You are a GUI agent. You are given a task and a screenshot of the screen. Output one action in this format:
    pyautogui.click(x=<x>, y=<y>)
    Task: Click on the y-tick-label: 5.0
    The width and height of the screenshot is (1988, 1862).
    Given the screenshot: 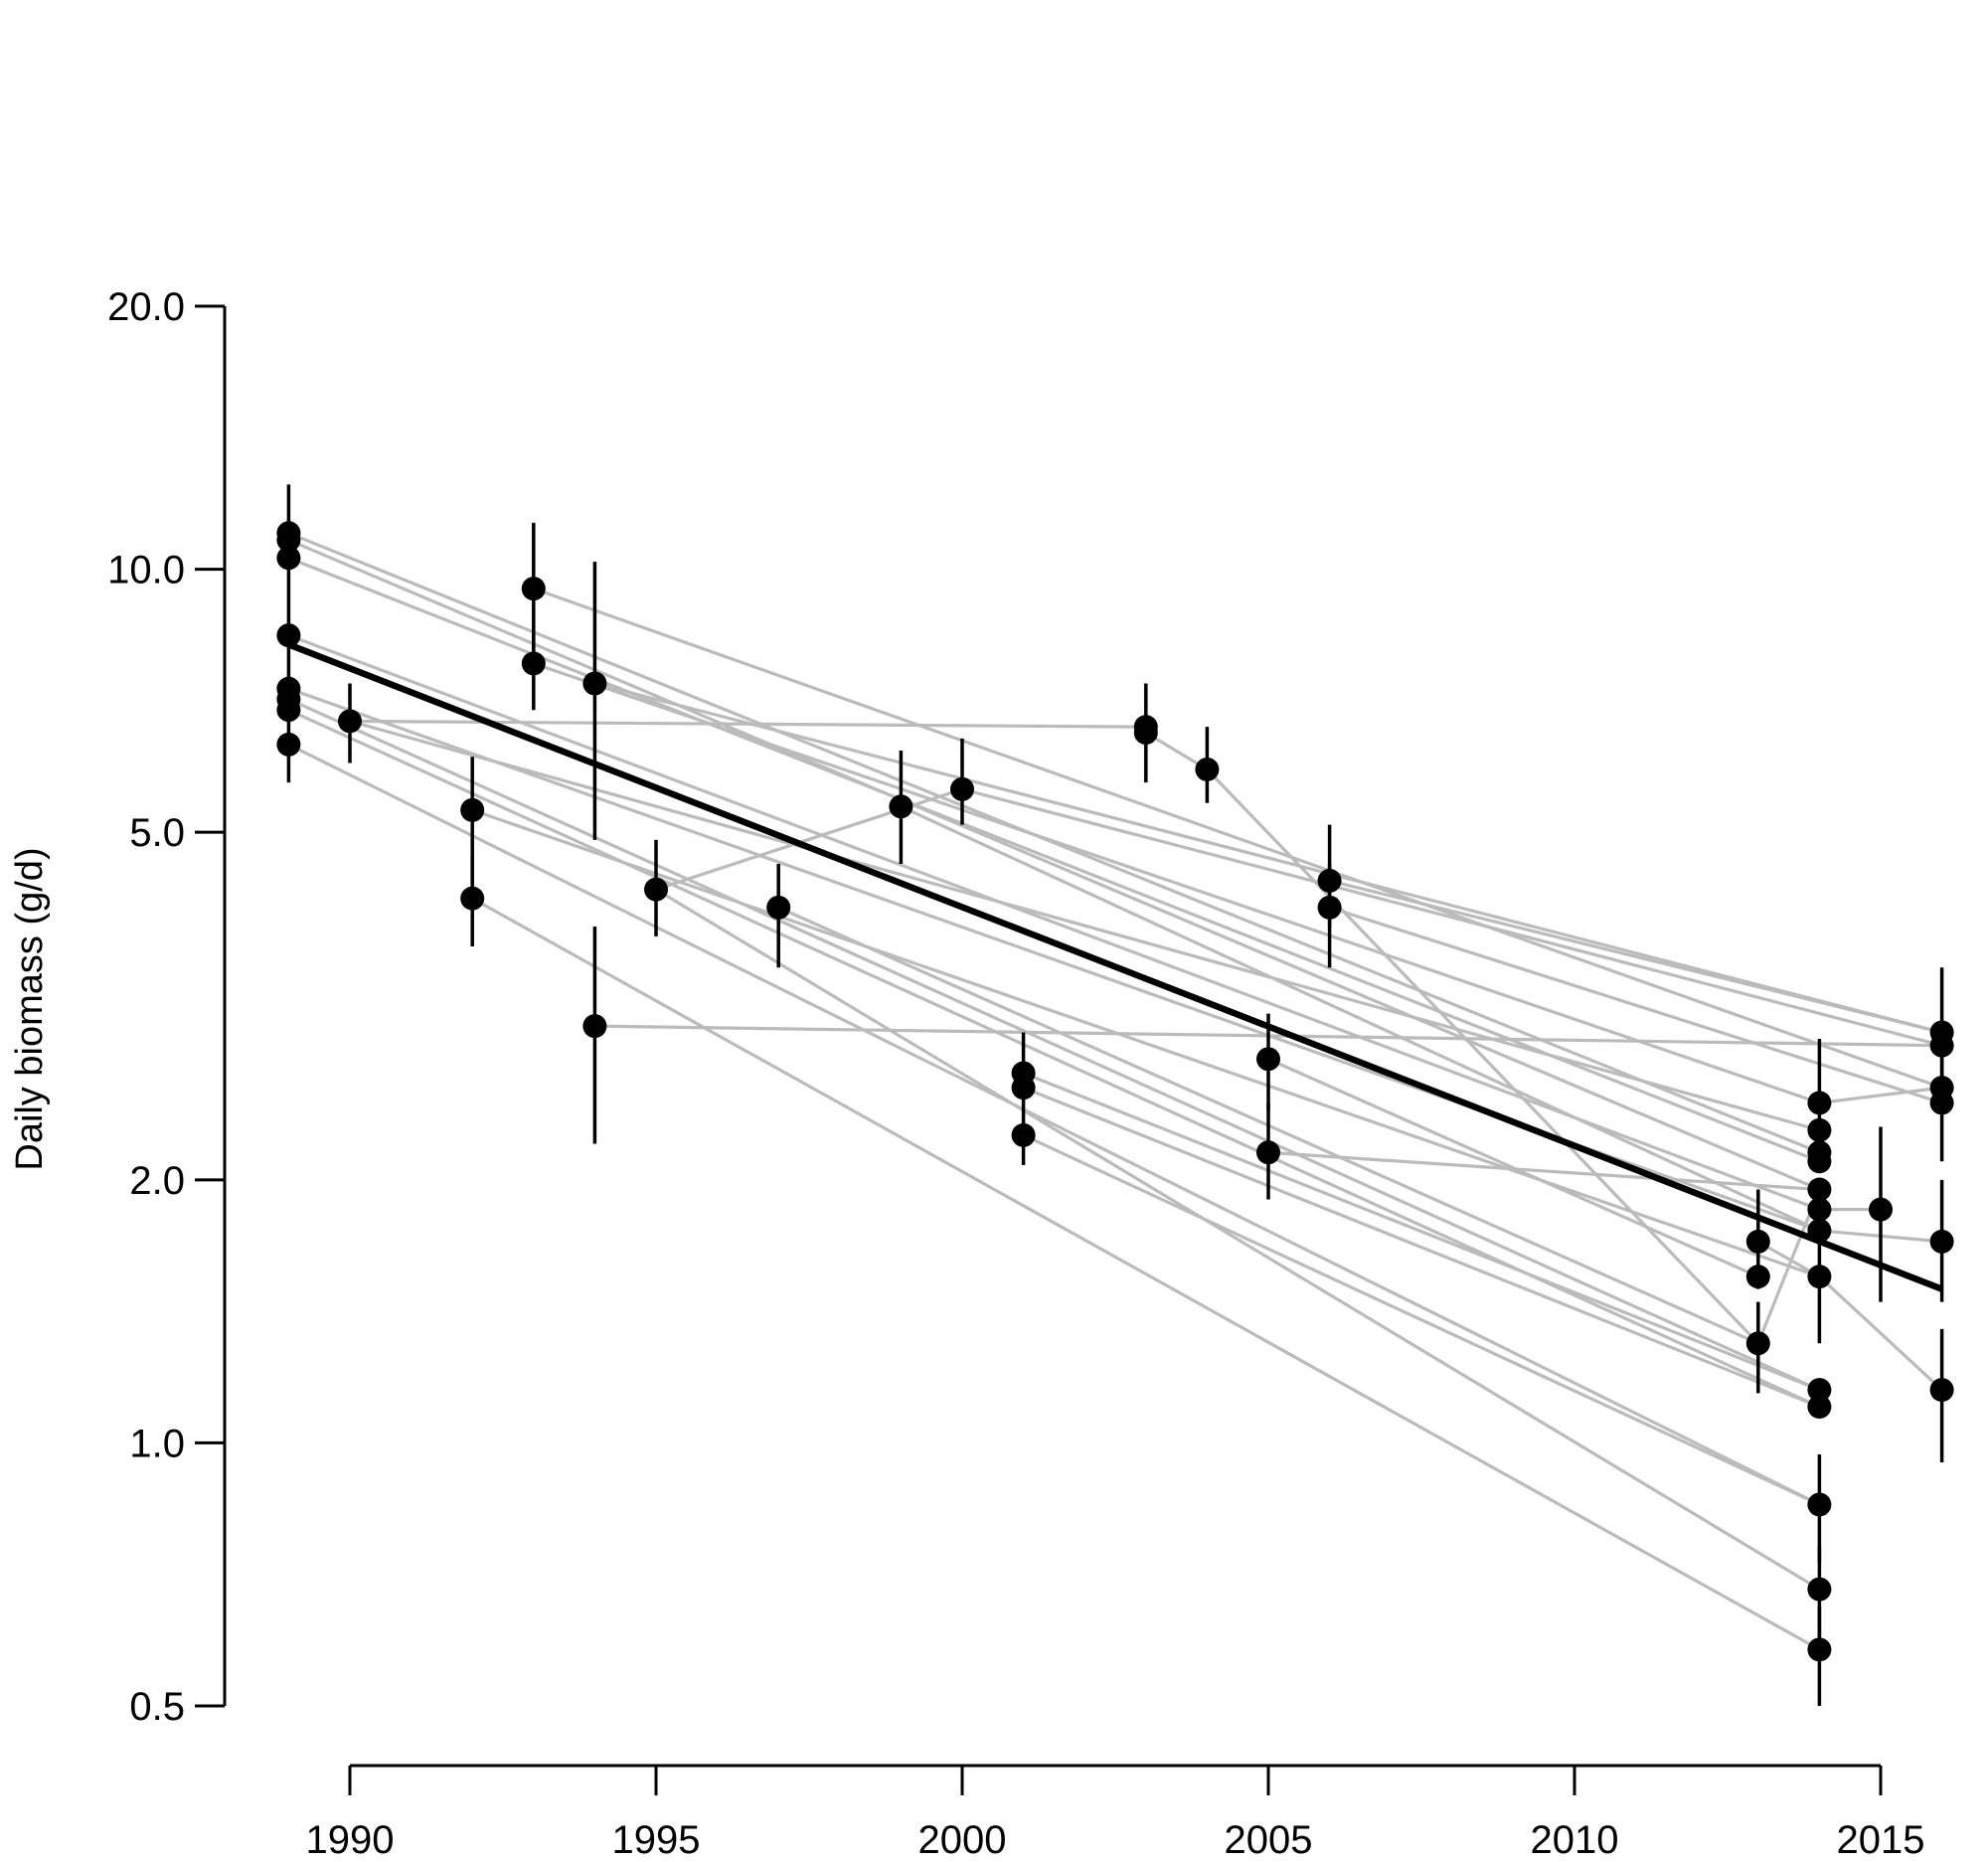 What is the action you would take?
    pyautogui.click(x=157, y=833)
    